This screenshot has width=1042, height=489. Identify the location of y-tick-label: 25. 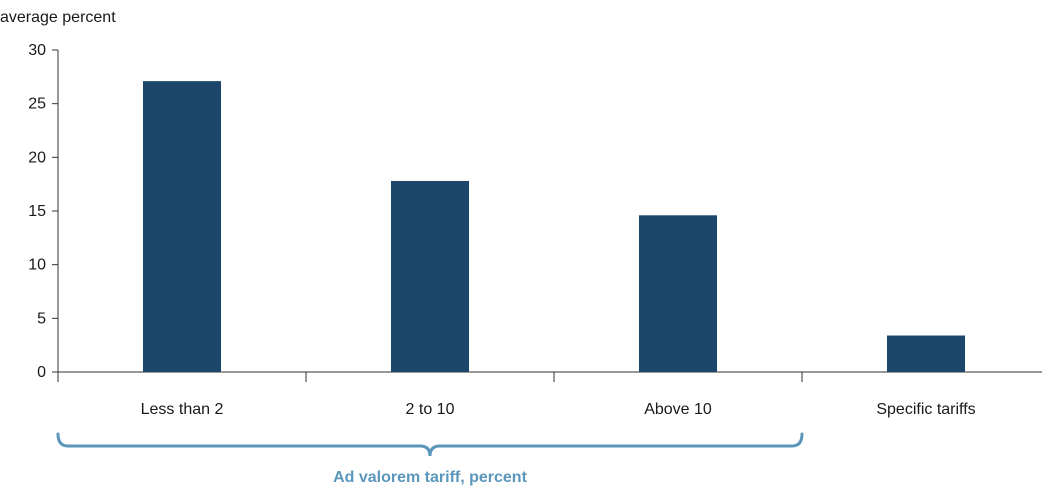
(37, 104).